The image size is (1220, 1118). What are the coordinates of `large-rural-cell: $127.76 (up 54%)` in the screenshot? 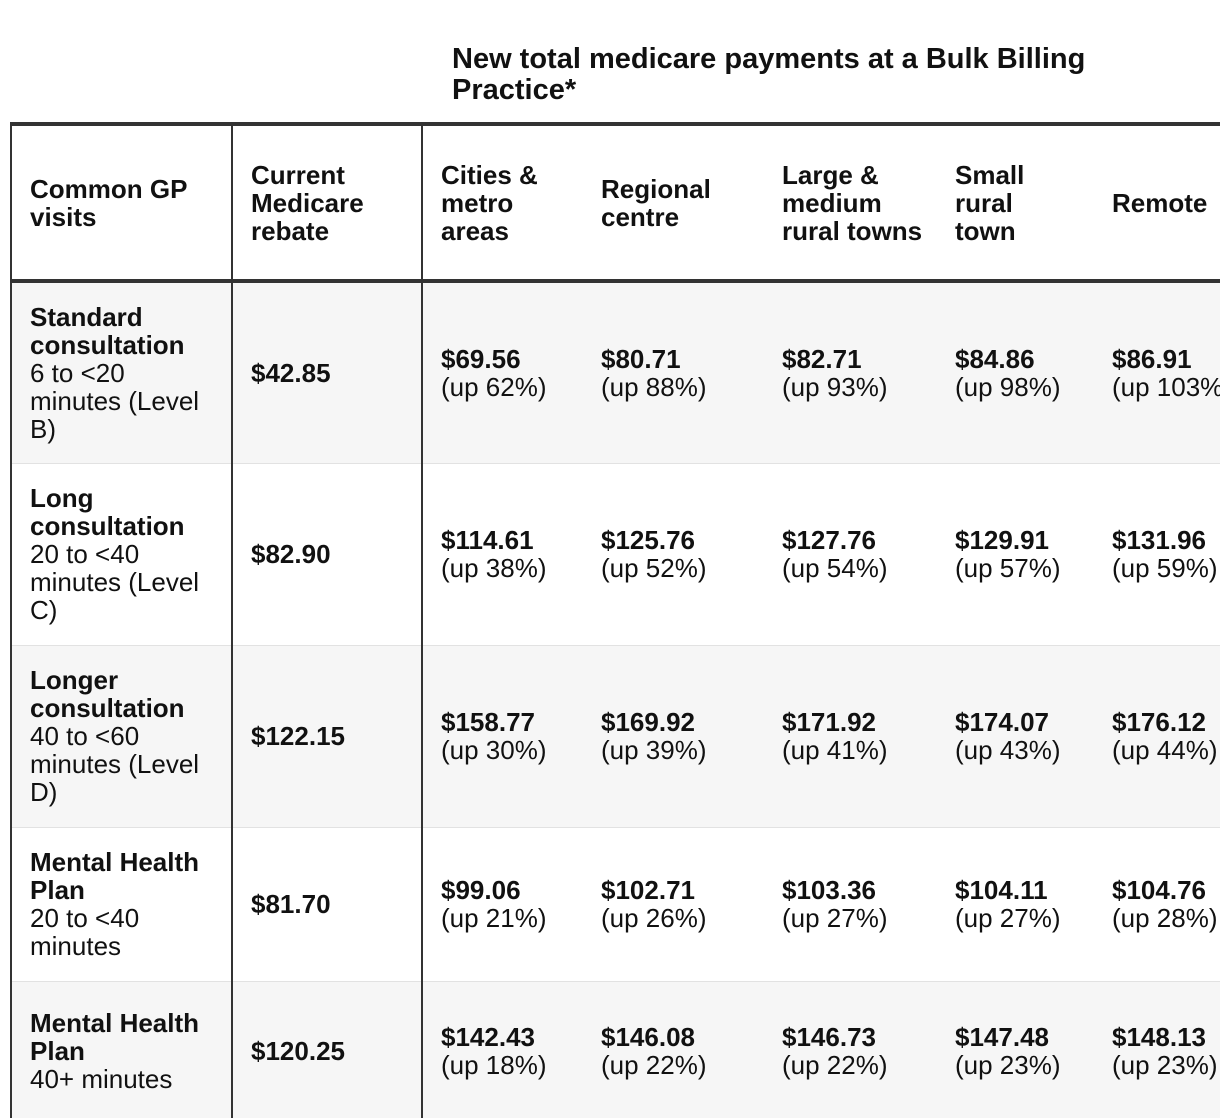 It's located at (850, 554).